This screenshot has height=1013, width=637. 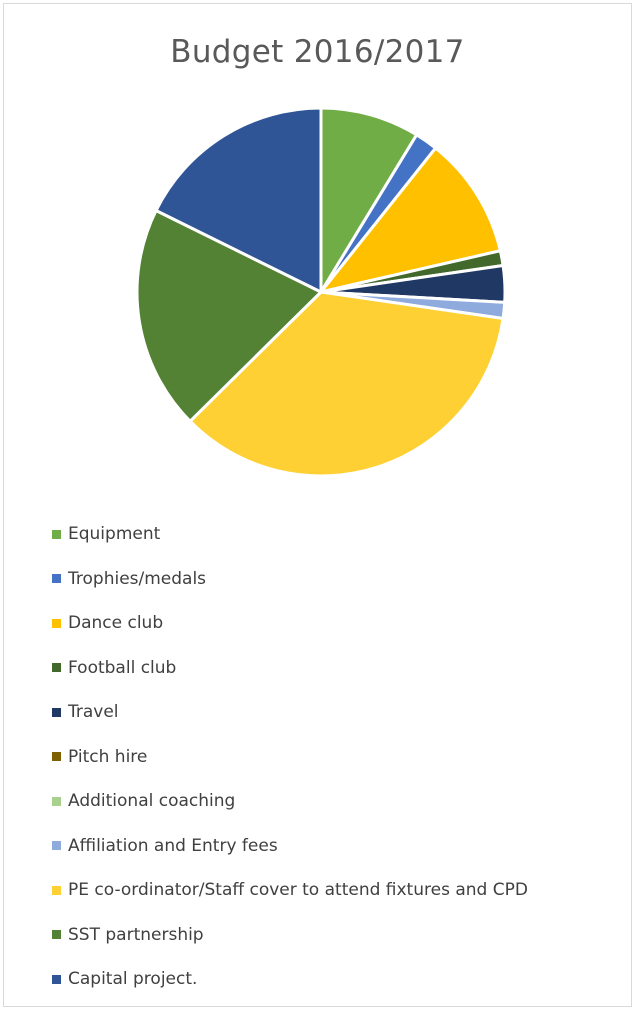 I want to click on legend-label: SST partnership, so click(x=136, y=934).